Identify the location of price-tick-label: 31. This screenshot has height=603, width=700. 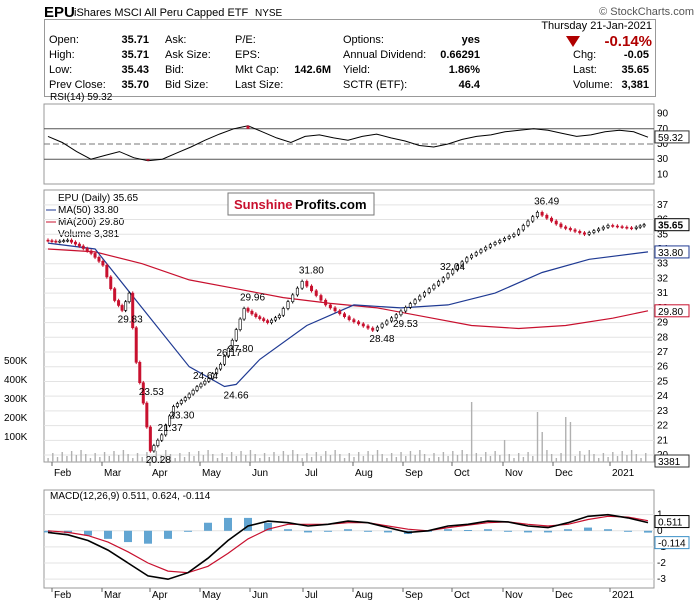
(663, 293).